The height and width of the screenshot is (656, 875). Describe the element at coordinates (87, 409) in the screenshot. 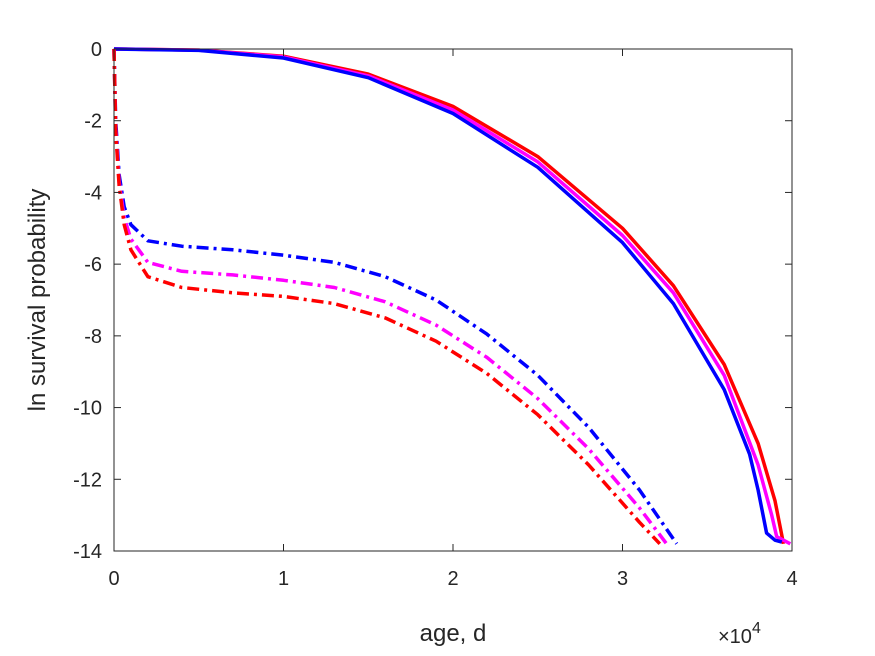

I see `y-tick-label: -10` at that location.